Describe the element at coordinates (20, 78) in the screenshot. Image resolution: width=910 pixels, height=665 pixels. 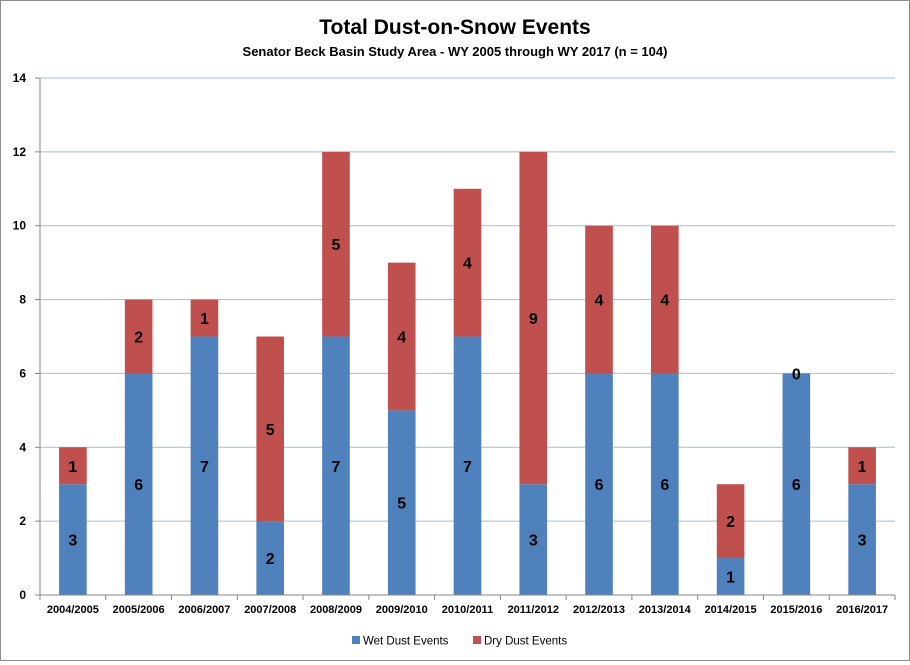
I see `y-tick-label: 14` at that location.